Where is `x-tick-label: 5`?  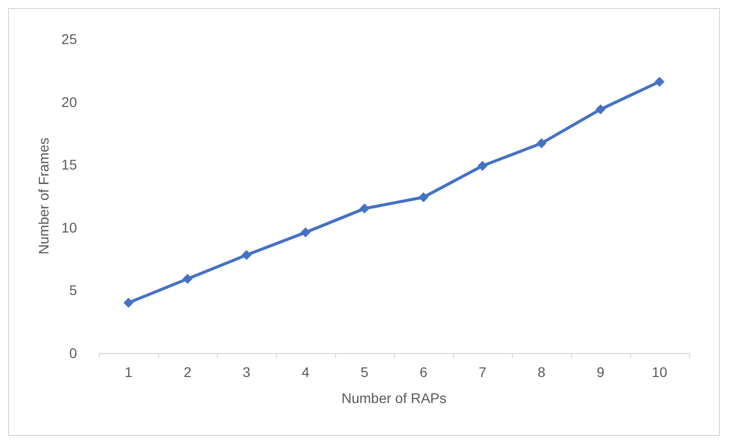 x-tick-label: 5 is located at coordinates (364, 372).